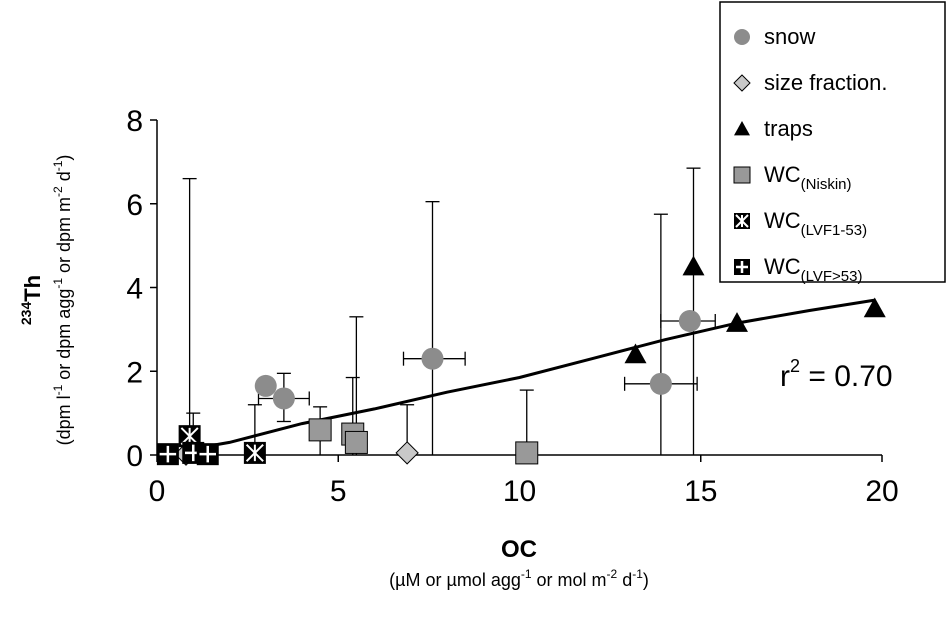 This screenshot has width=947, height=620. I want to click on x-unit-post: ), so click(646, 580).